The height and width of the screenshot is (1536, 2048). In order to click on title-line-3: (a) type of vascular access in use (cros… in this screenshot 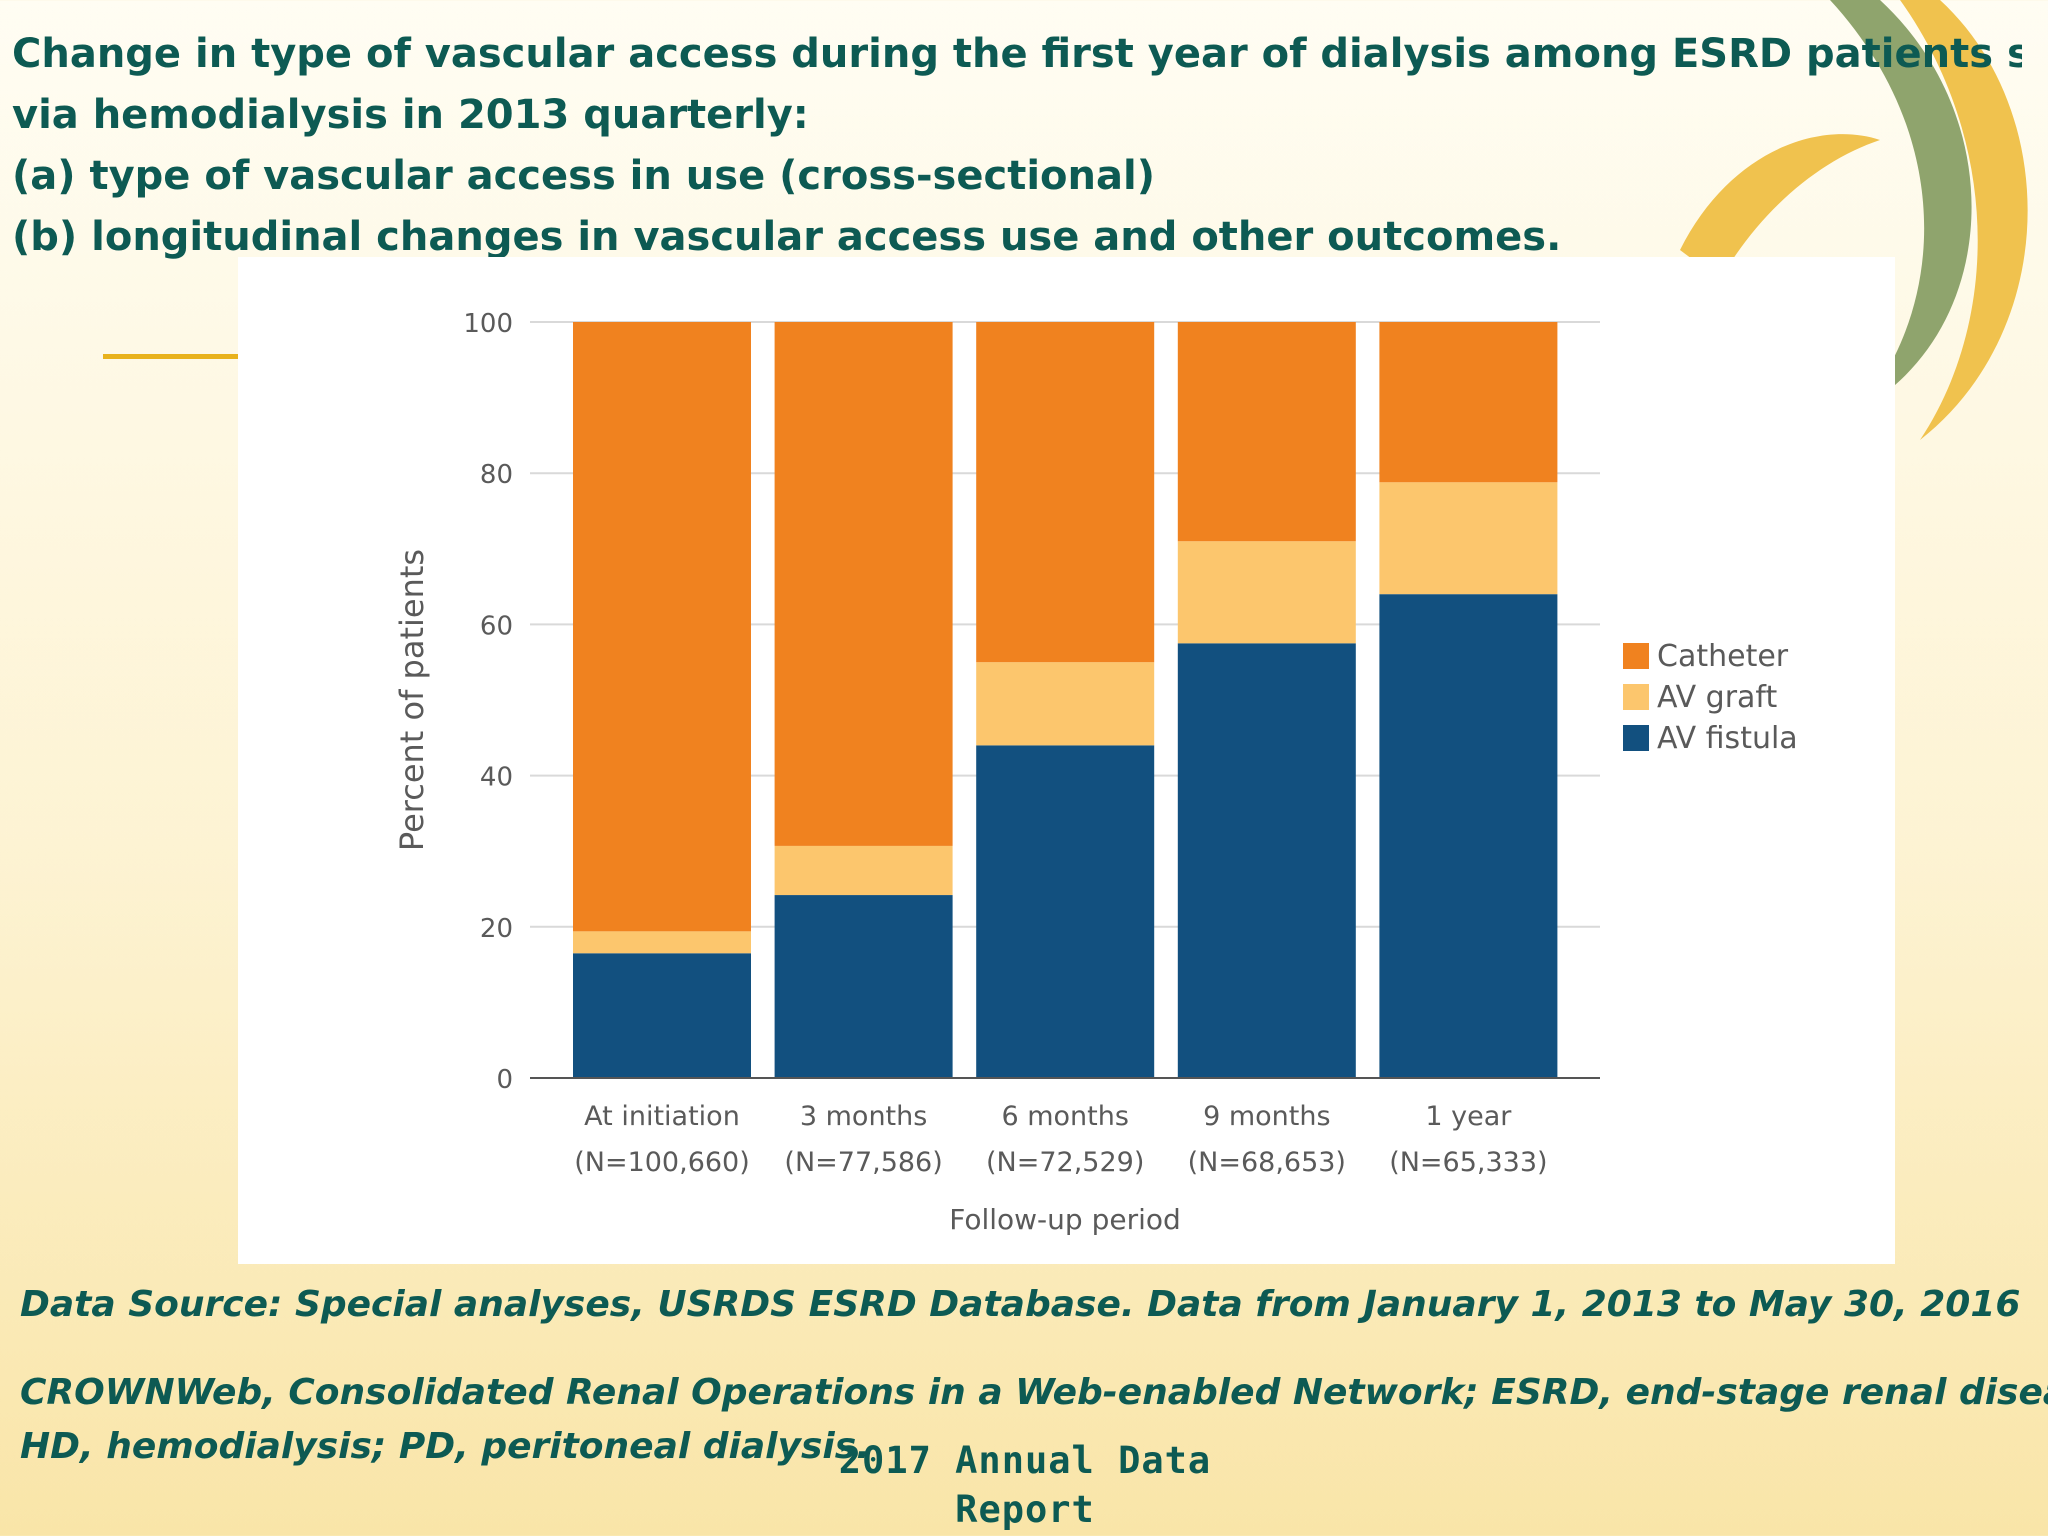, I will do `click(583, 176)`.